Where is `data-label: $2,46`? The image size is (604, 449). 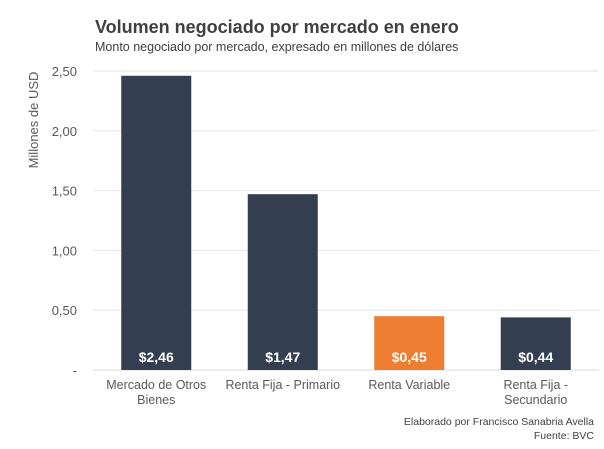 data-label: $2,46 is located at coordinates (156, 357).